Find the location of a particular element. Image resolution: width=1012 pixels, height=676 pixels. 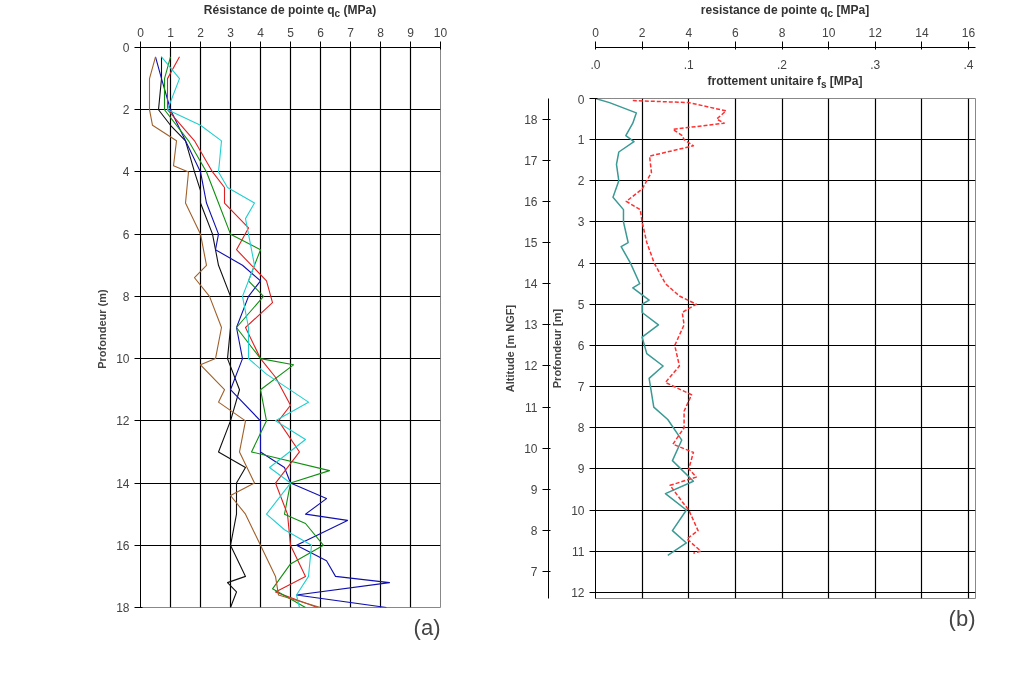

y2-tick-label: 16 is located at coordinates (531, 202).